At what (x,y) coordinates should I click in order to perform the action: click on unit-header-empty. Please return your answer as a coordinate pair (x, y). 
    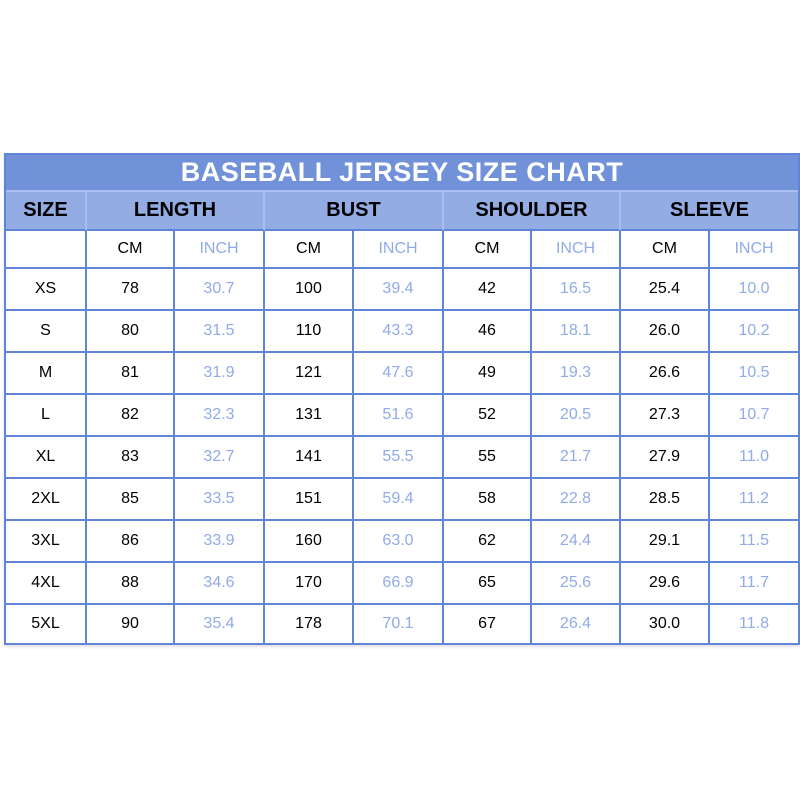
    Looking at the image, I should click on (46, 250).